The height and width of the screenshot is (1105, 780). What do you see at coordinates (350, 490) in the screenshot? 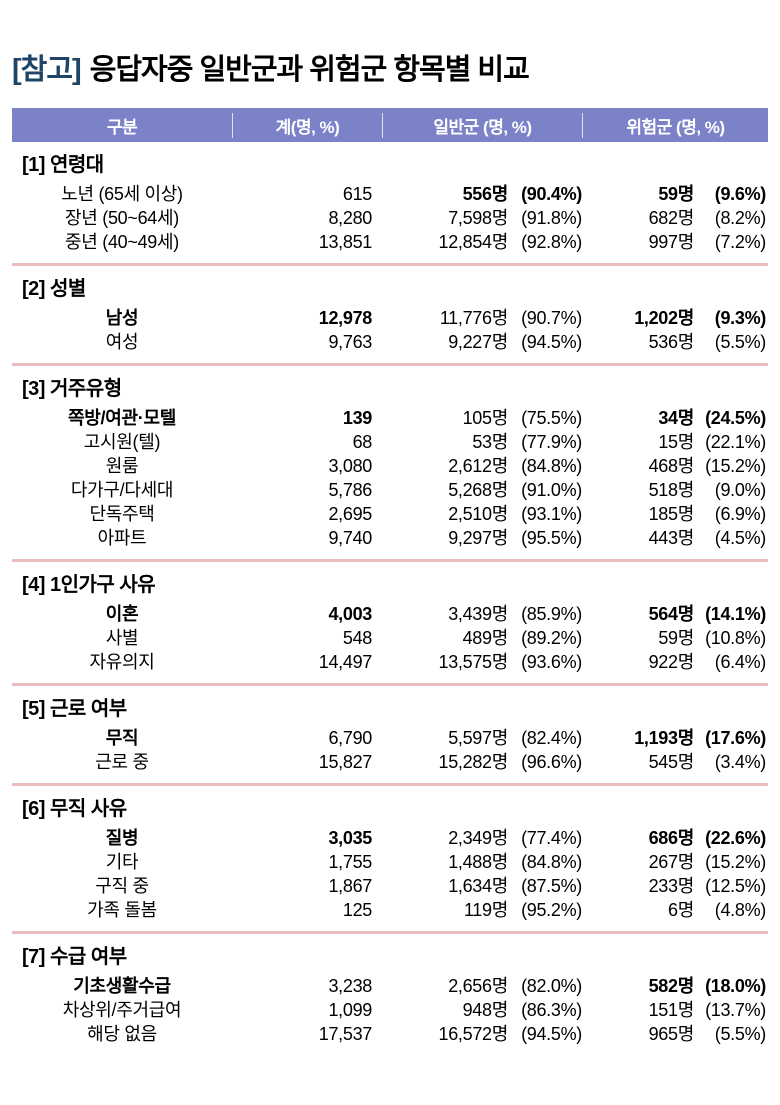
I see `total-cell: 5,786` at bounding box center [350, 490].